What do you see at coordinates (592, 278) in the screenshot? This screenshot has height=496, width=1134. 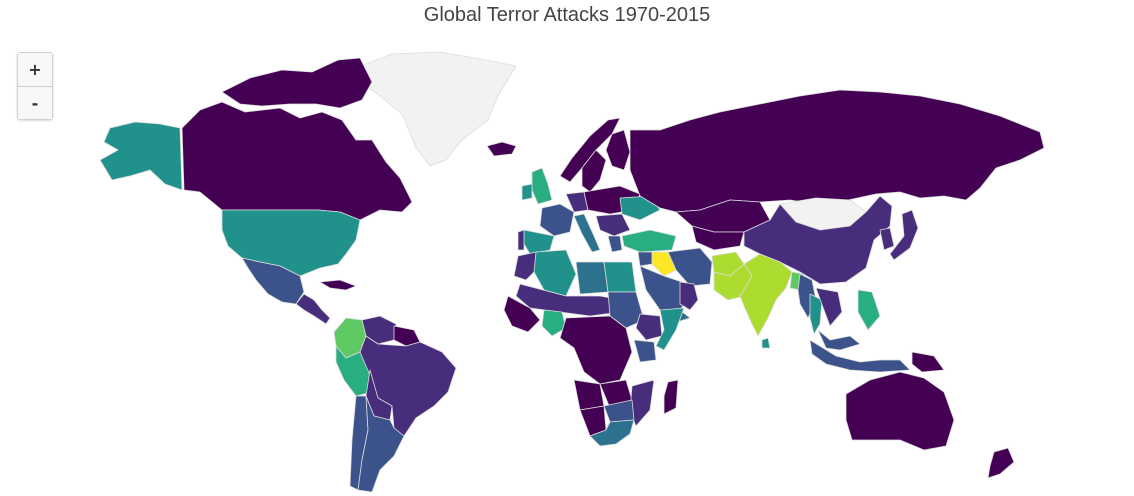 I see `country-libya` at bounding box center [592, 278].